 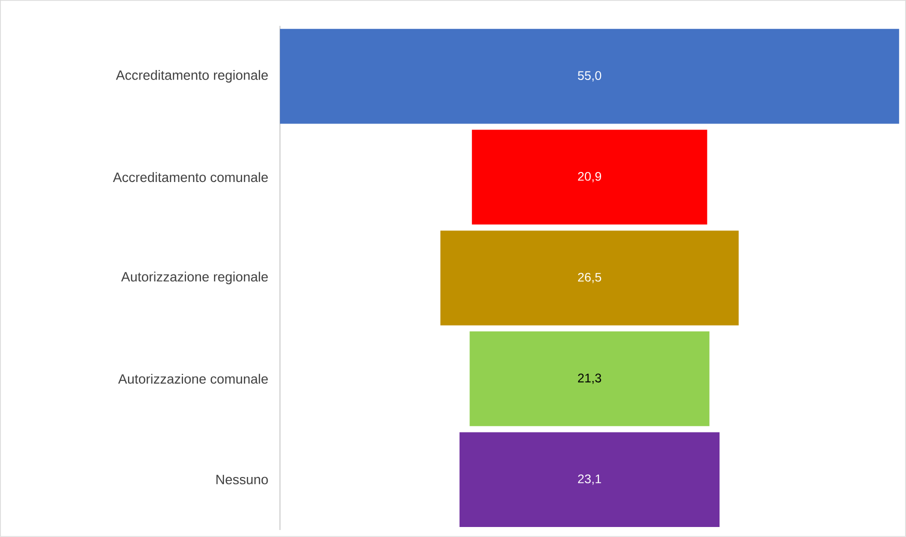 I want to click on data-label: 23,1, so click(x=590, y=479).